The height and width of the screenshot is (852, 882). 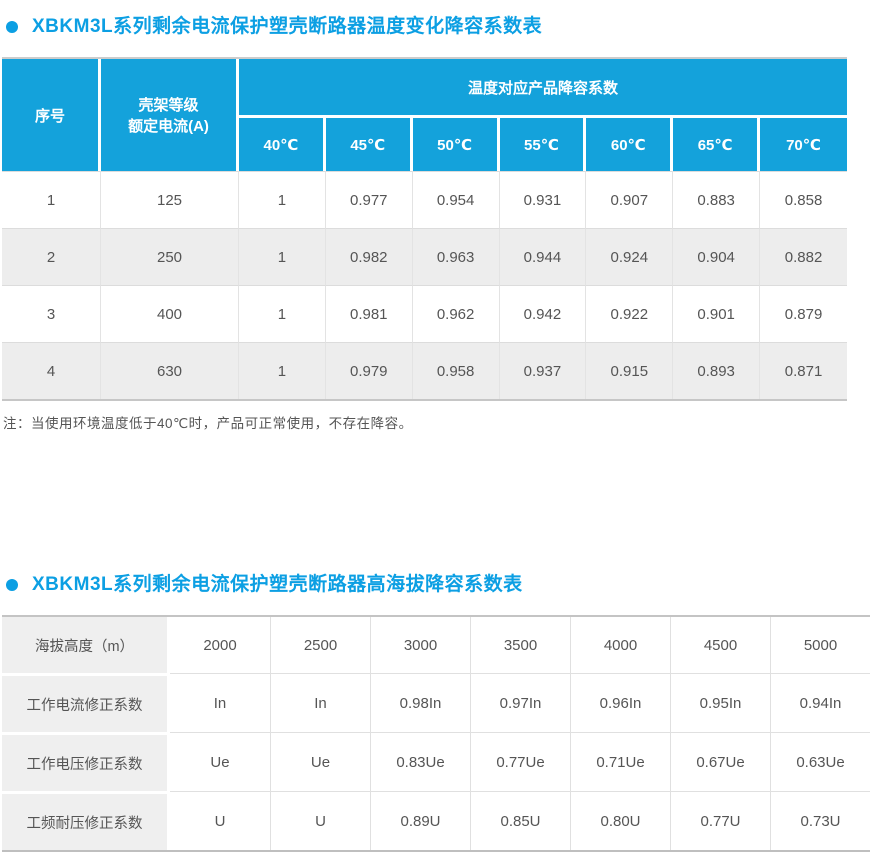 I want to click on cell-value: 0.63Ue, so click(x=820, y=761).